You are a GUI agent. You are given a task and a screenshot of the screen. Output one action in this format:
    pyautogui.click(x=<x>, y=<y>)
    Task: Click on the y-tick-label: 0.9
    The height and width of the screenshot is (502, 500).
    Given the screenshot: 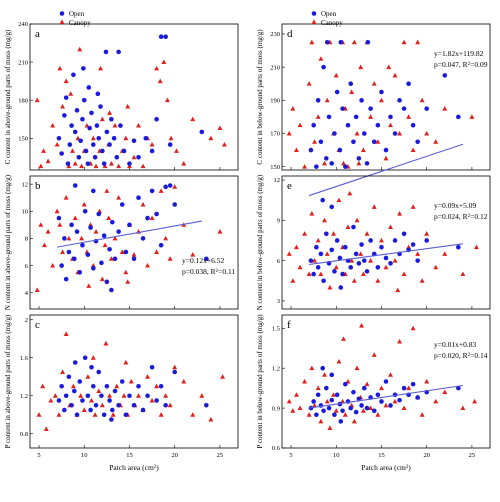 What is the action you would take?
    pyautogui.click(x=276, y=408)
    